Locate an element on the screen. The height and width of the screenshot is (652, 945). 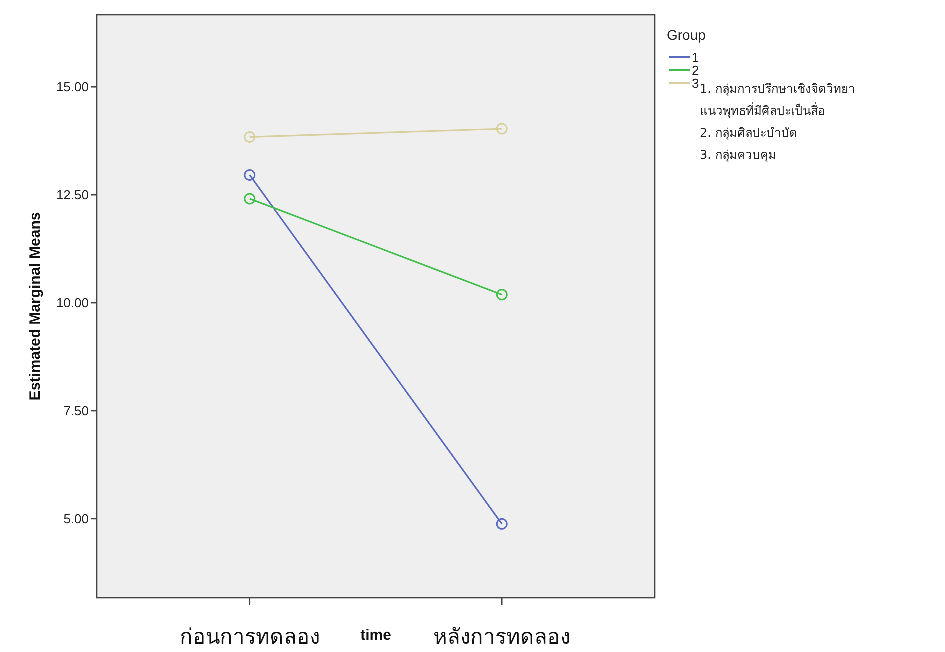
y-tick-label: 12.50 is located at coordinates (72, 195).